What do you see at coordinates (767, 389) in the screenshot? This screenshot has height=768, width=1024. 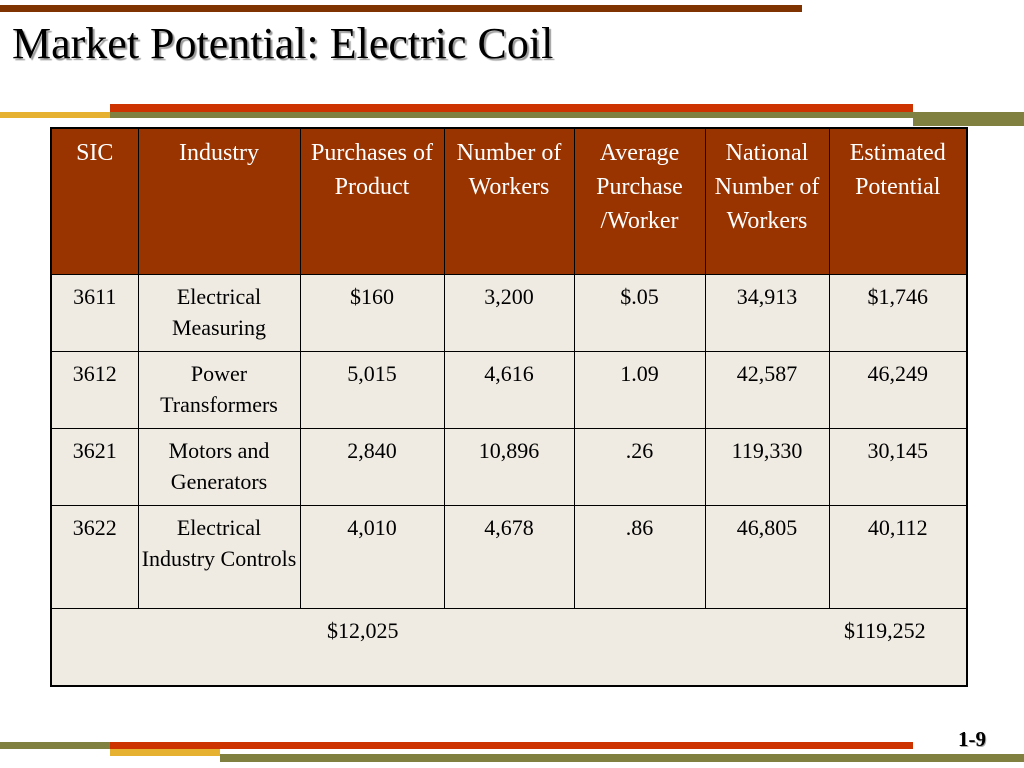 I see `cell-national-workers: 42,587` at bounding box center [767, 389].